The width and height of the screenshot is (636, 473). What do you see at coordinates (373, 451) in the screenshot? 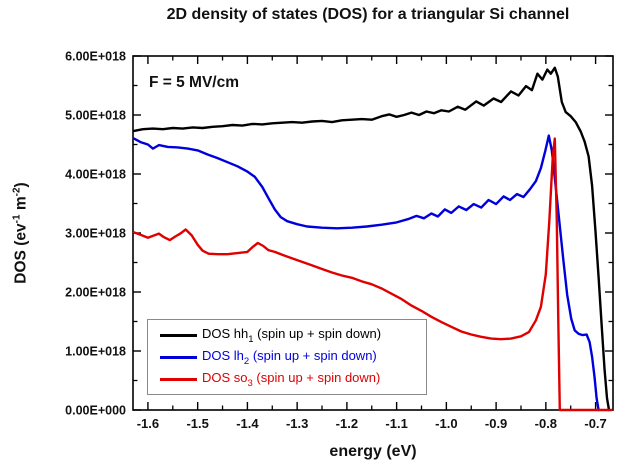
I see `x-axis-title: energy (eV)` at bounding box center [373, 451].